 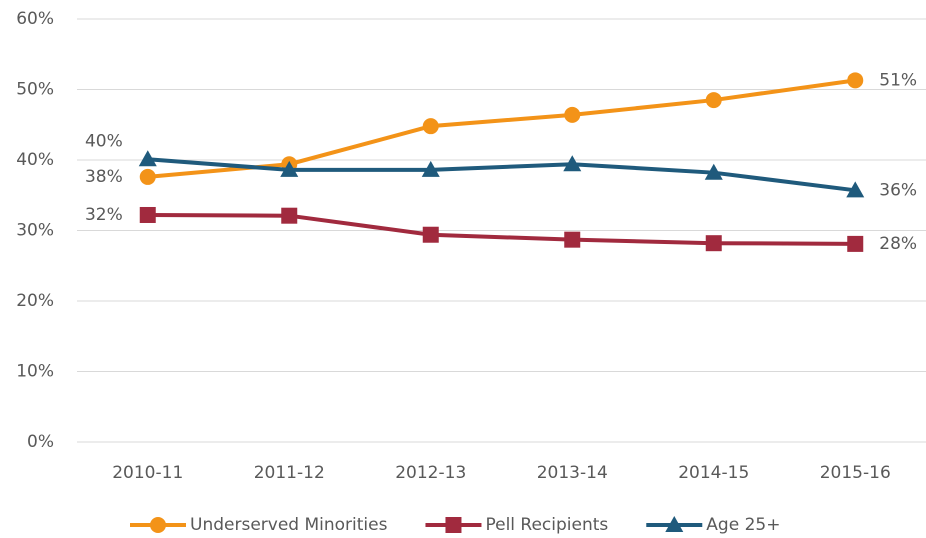 I want to click on x-tick-label: 2011-12, so click(x=289, y=473).